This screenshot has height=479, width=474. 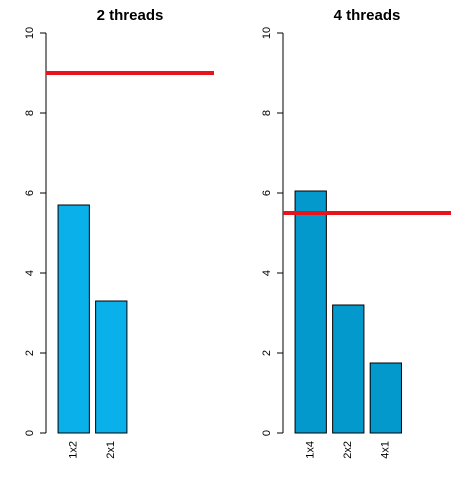 I want to click on x-tick-label: 4x1, so click(x=386, y=450).